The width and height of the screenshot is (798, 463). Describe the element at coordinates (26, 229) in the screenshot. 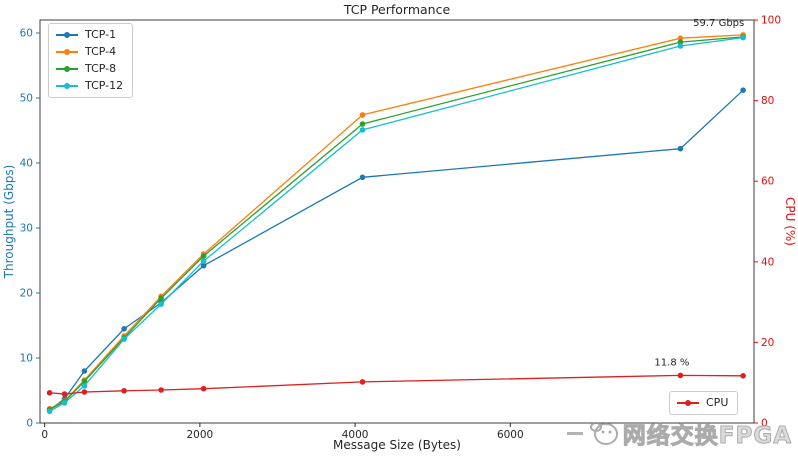

I see `y-left-tick-label: 30` at that location.